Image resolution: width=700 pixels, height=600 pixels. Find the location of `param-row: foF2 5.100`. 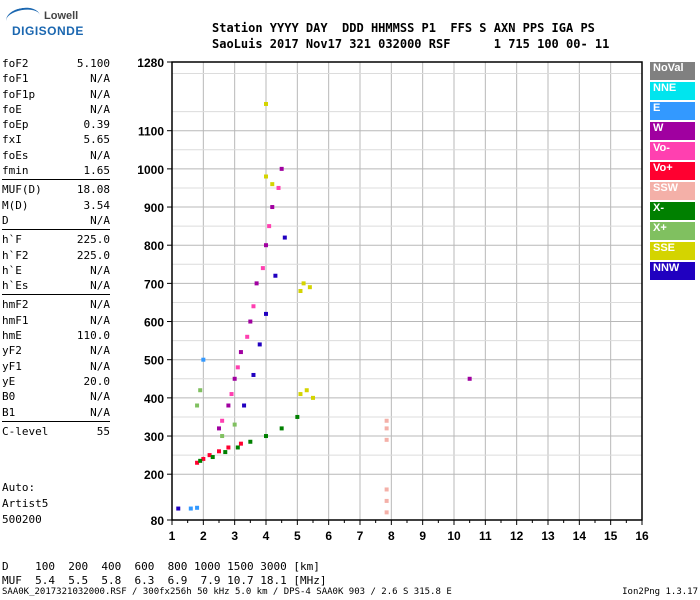

param-row: foF2 5.100 is located at coordinates (56, 63).